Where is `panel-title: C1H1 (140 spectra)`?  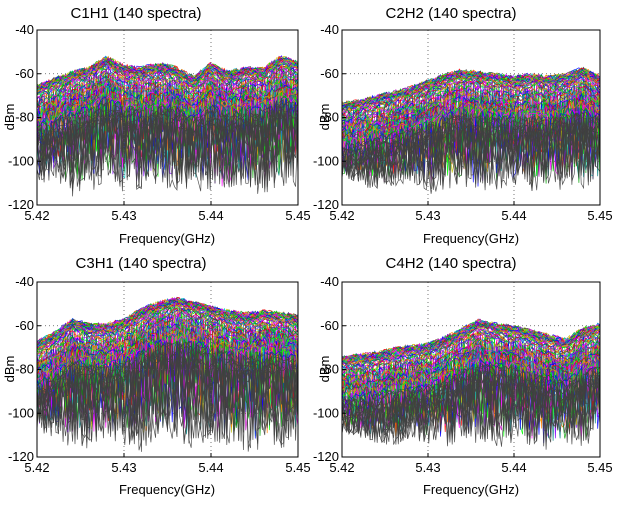
panel-title: C1H1 (140 spectra) is located at coordinates (136, 13).